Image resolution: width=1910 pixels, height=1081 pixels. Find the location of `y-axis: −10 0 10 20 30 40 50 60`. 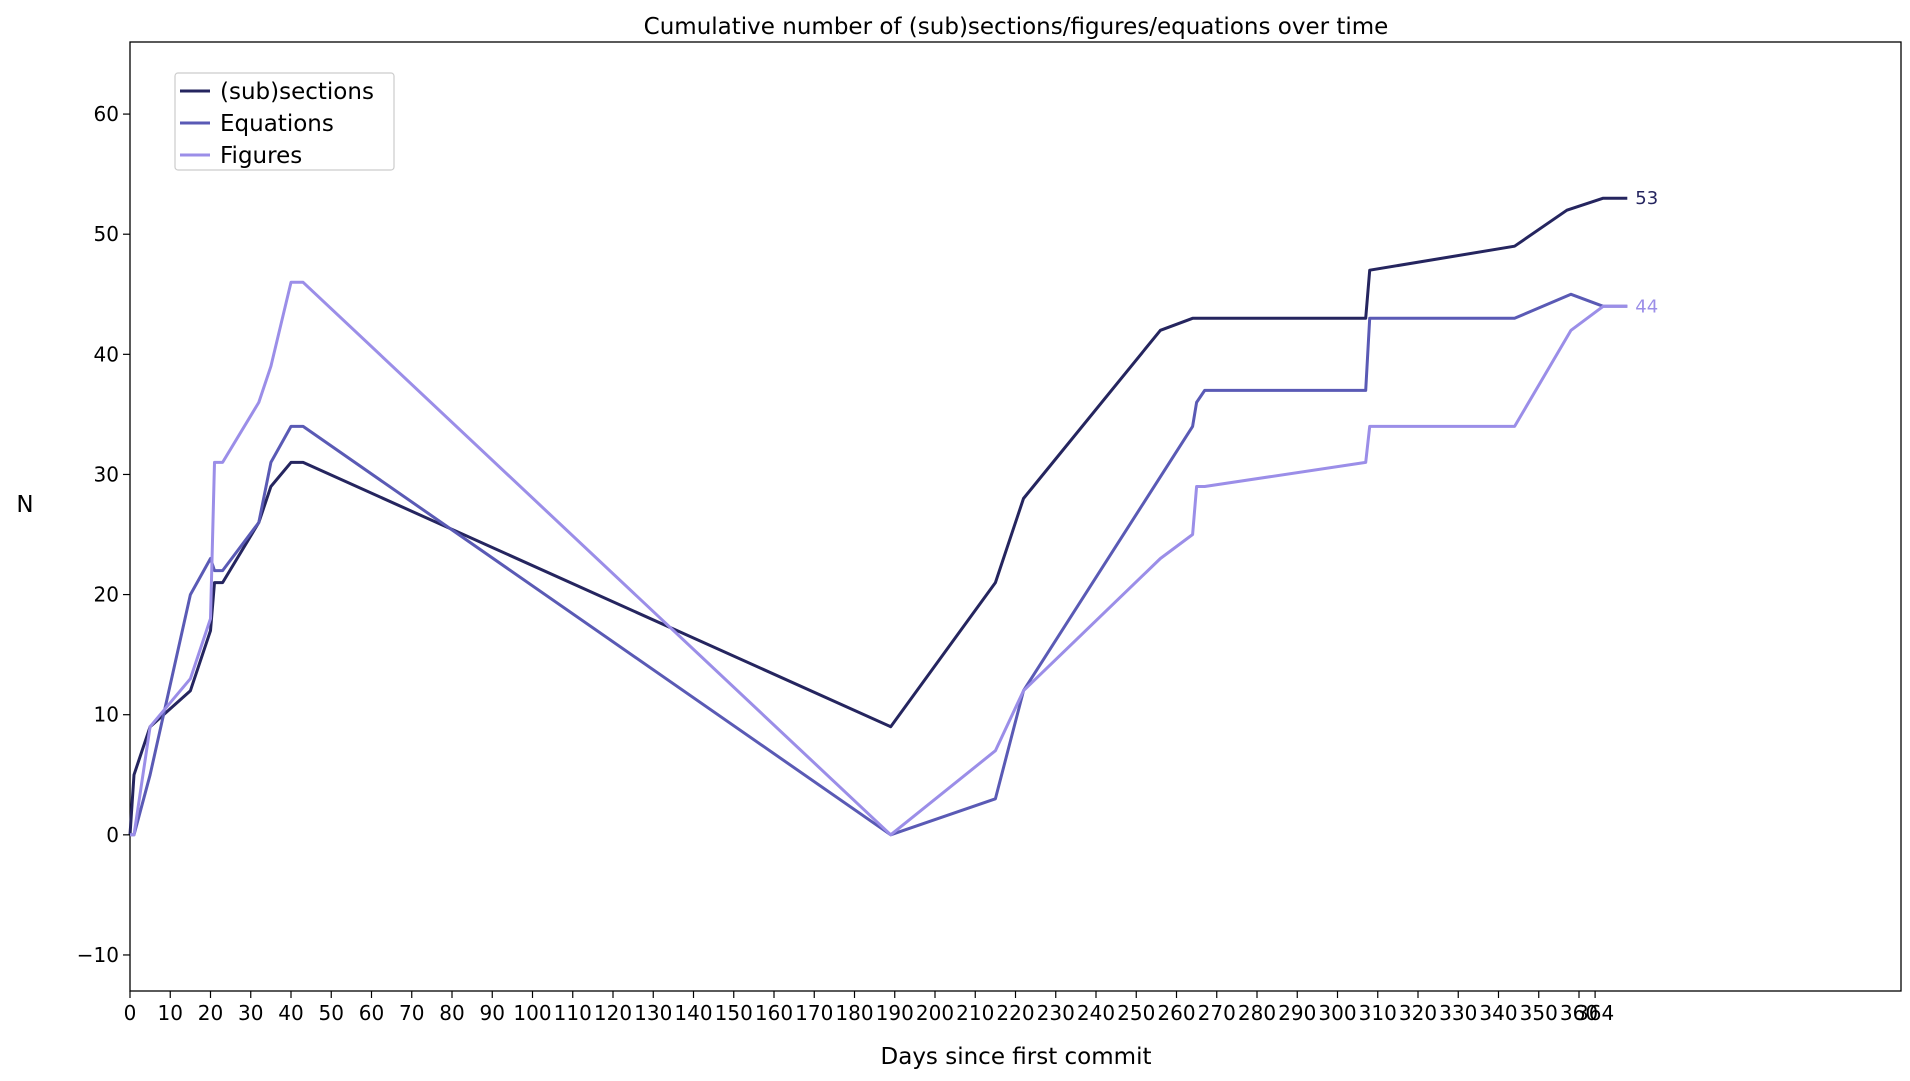

y-axis: −10 0 10 20 30 40 50 60 is located at coordinates (103, 534).